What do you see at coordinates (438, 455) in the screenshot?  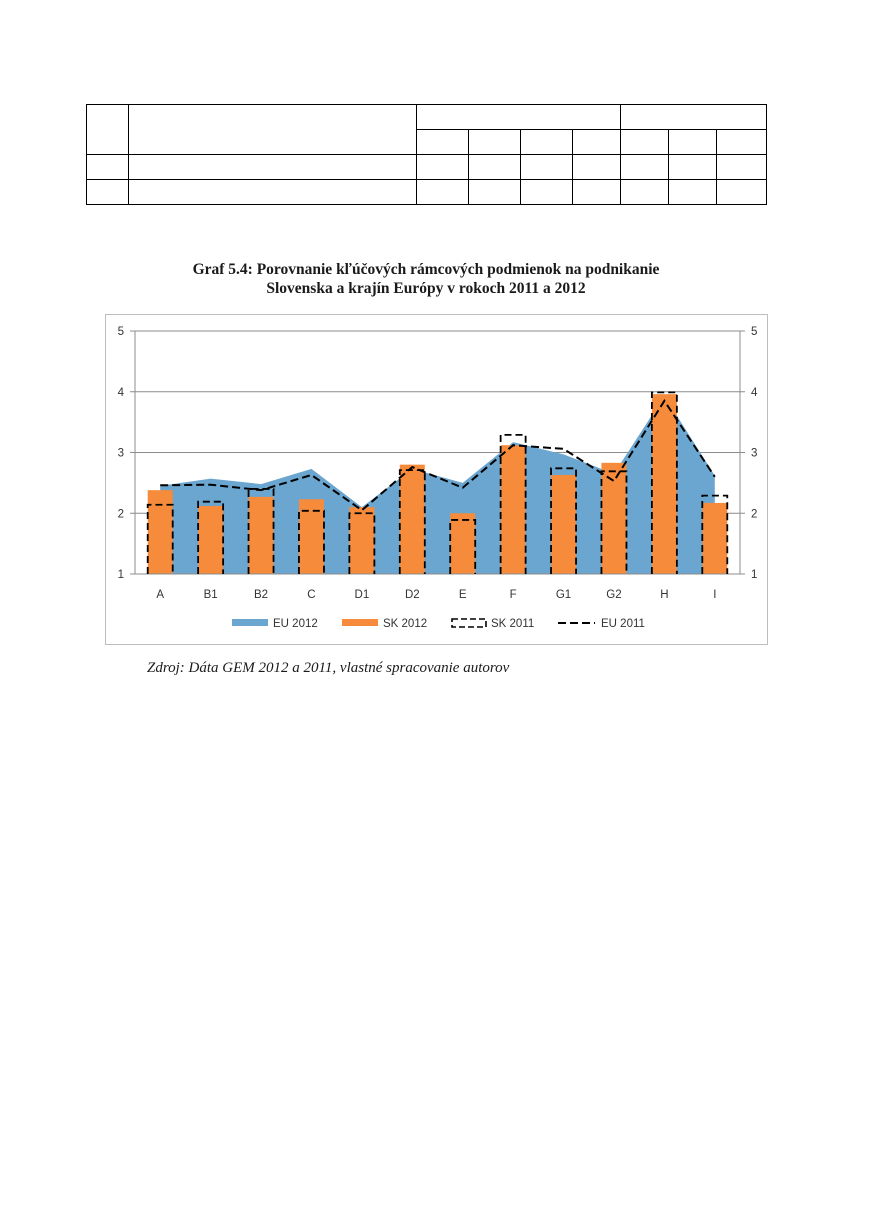 I see `line-eu-2011` at bounding box center [438, 455].